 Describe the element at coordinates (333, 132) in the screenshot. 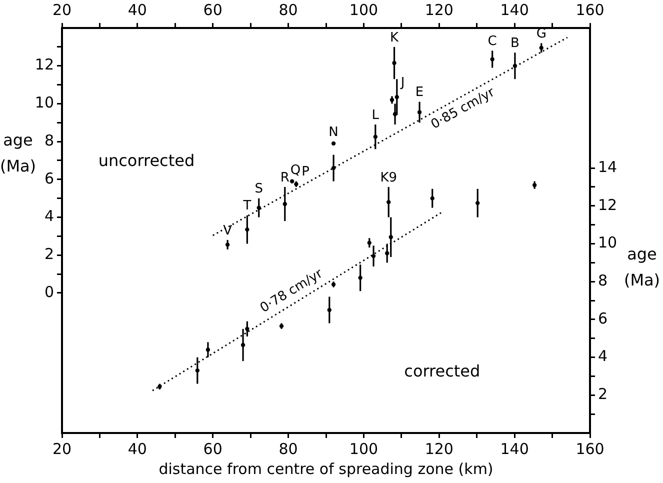

I see `annotation: N` at that location.